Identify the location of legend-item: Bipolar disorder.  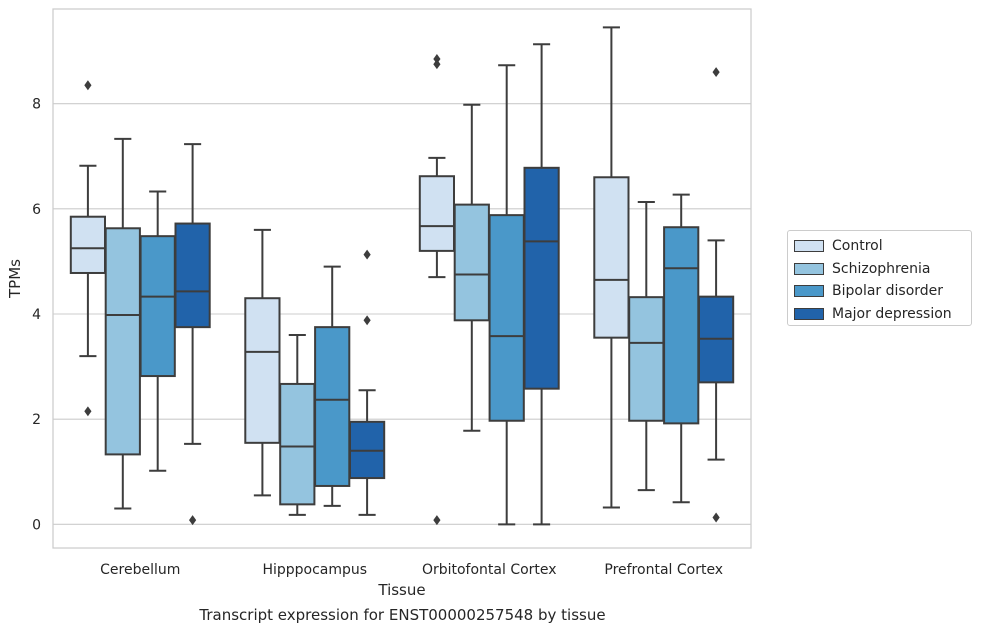
(882, 291).